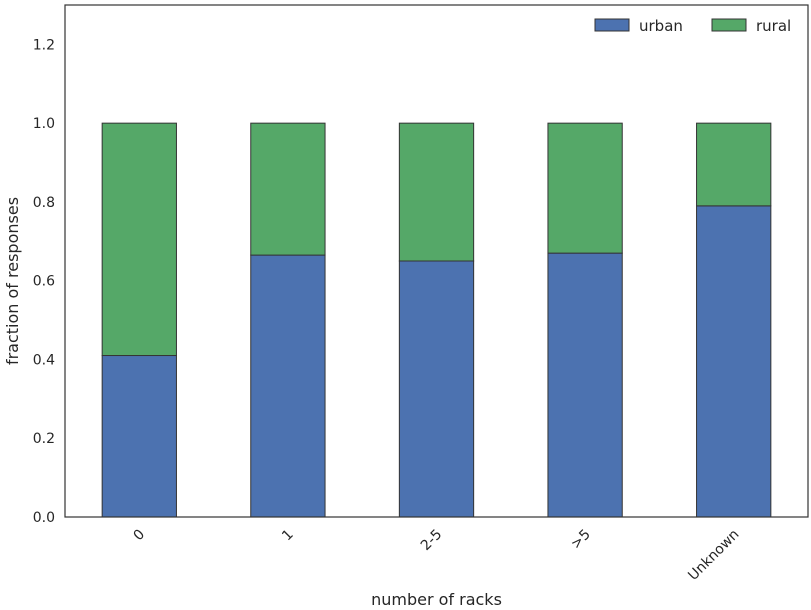 Image resolution: width=811 pixels, height=610 pixels. What do you see at coordinates (692, 26) in the screenshot?
I see `legend: urban rural` at bounding box center [692, 26].